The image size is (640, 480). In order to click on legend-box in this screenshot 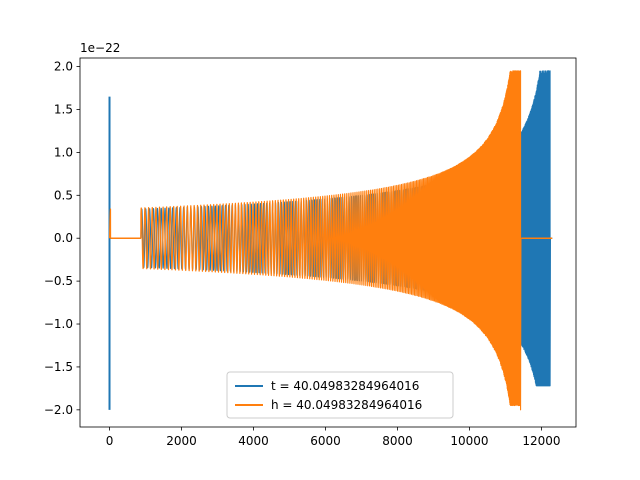, I will do `click(340, 395)`.